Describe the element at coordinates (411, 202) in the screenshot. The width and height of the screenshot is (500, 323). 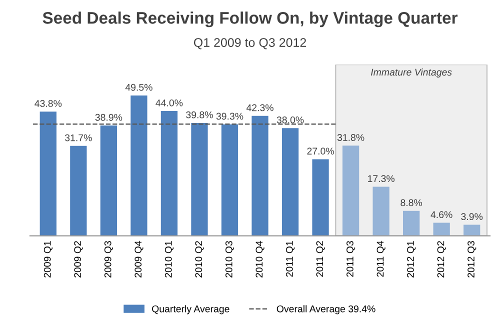
I see `data-label: 8.8%` at that location.